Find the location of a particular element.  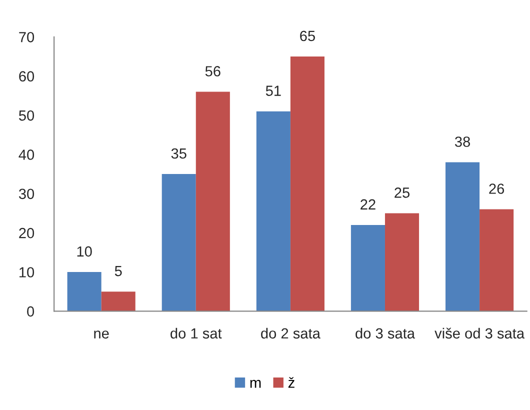

y-tick-label: 40 is located at coordinates (26, 155).